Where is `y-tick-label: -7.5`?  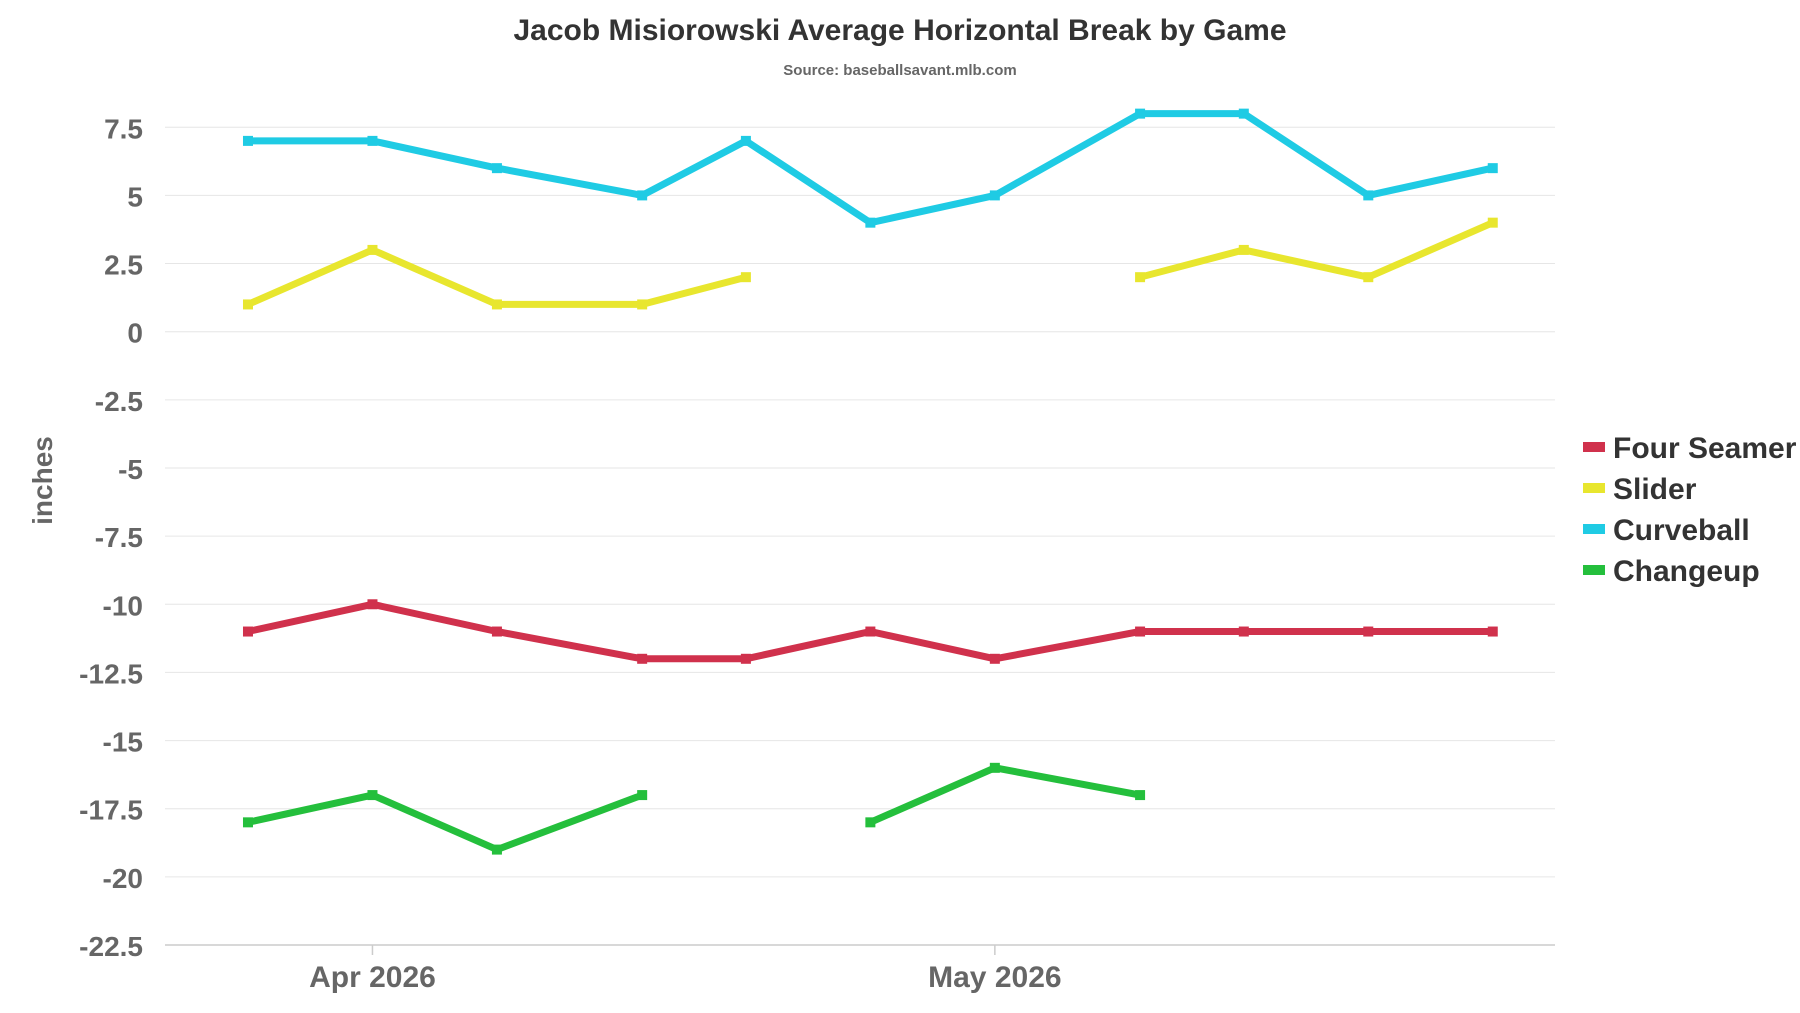 y-tick-label: -7.5 is located at coordinates (119, 537).